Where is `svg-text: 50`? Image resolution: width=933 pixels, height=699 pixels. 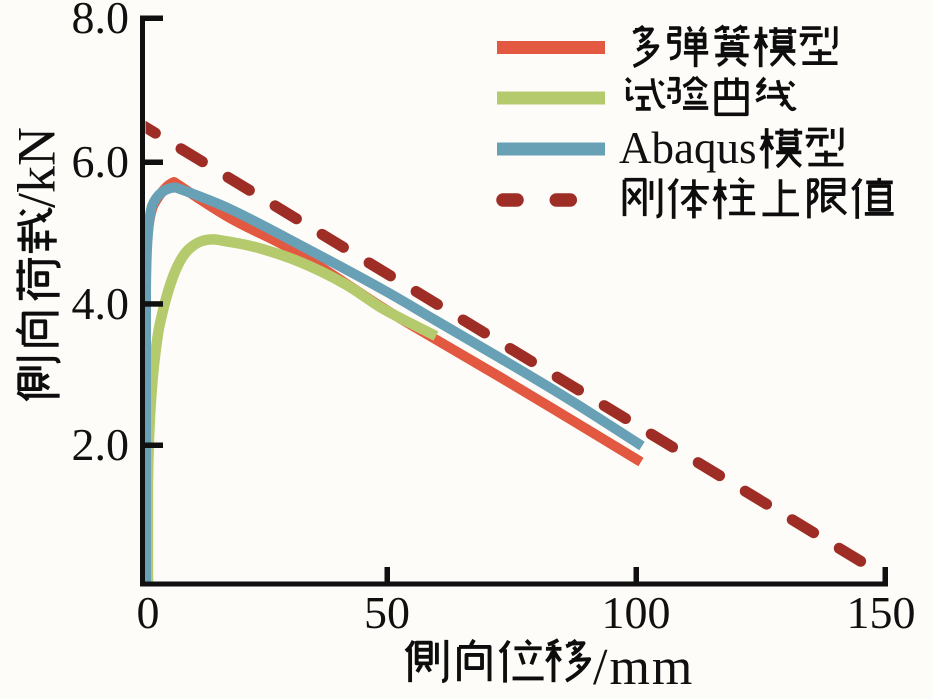
svg-text: 50 is located at coordinates (387, 612).